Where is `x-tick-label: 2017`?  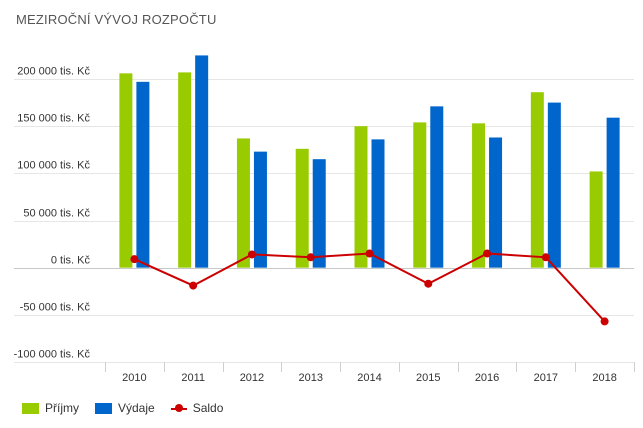
x-tick-label: 2017 is located at coordinates (546, 378).